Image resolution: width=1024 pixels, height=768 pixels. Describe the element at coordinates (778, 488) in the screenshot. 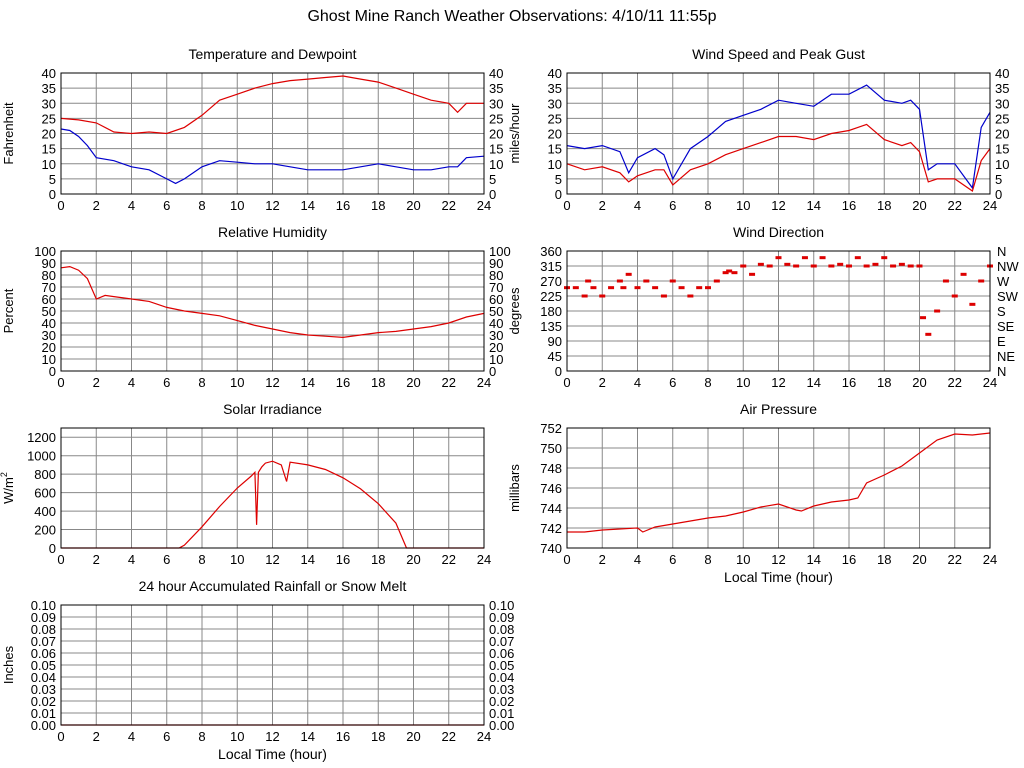

I see `pressure-plot-frame` at that location.